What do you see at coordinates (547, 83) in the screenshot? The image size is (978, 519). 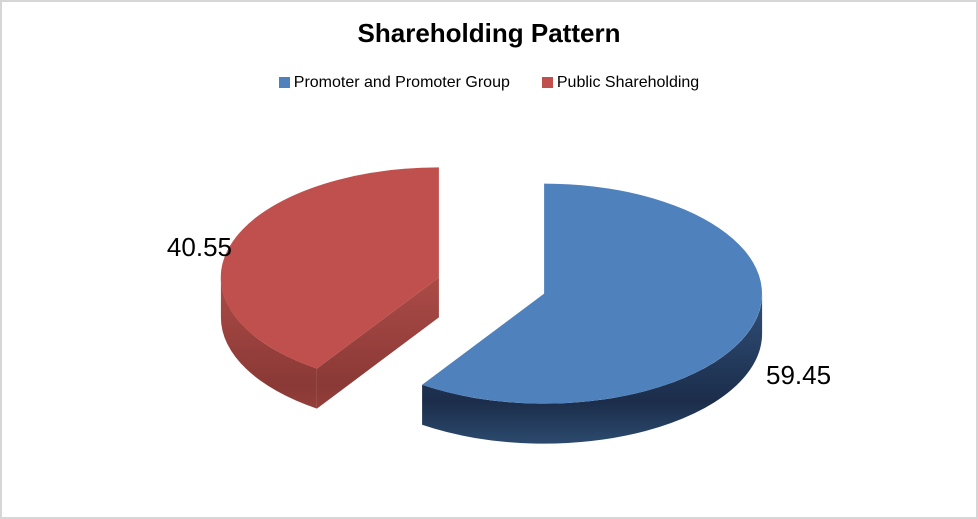 I see `legend-swatch-public` at bounding box center [547, 83].